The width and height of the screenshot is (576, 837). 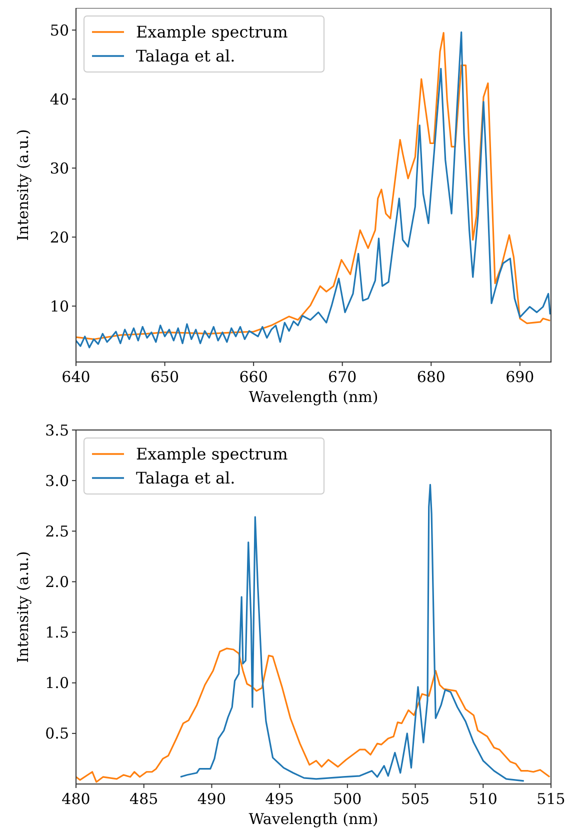 What do you see at coordinates (76, 799) in the screenshot?
I see `x-tick-label: 480` at bounding box center [76, 799].